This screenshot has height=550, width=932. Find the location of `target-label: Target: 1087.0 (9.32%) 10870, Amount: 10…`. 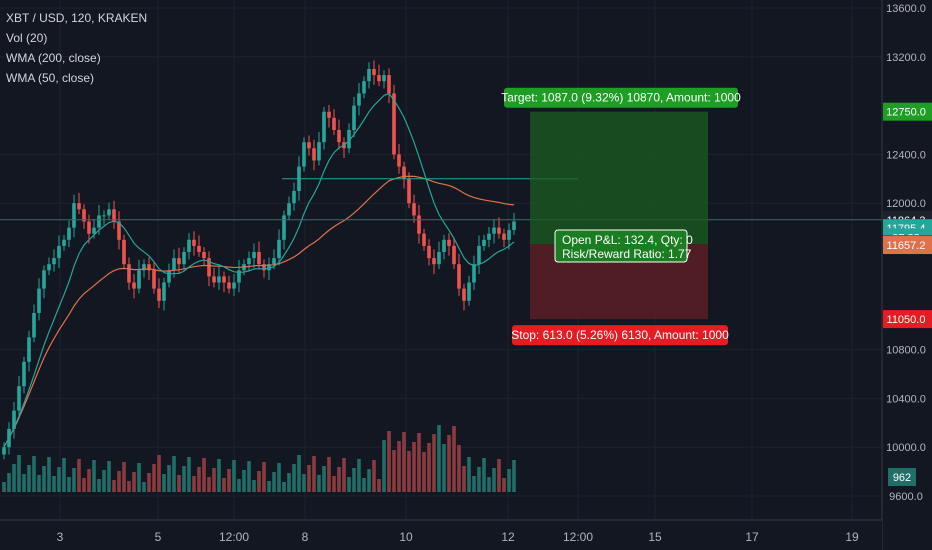

target-label: Target: 1087.0 (9.32%) 10870, Amount: 10… is located at coordinates (621, 98).